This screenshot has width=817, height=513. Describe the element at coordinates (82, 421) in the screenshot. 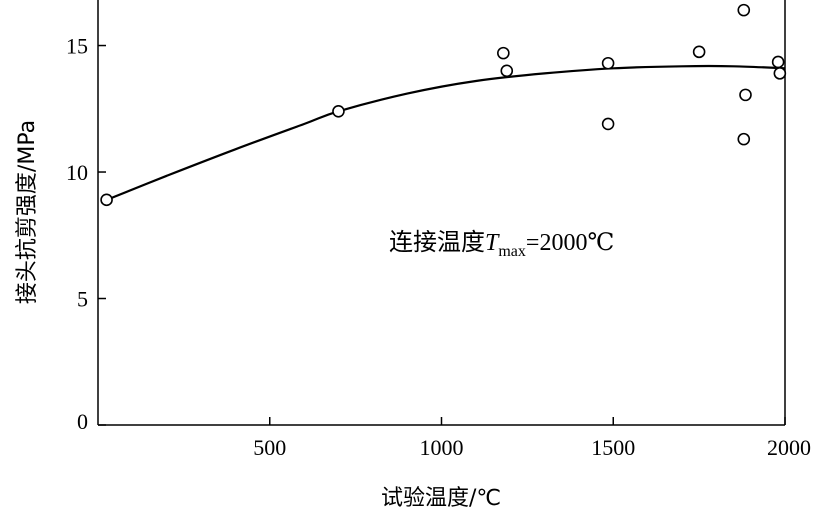

I see `y-tick-label: 0` at that location.